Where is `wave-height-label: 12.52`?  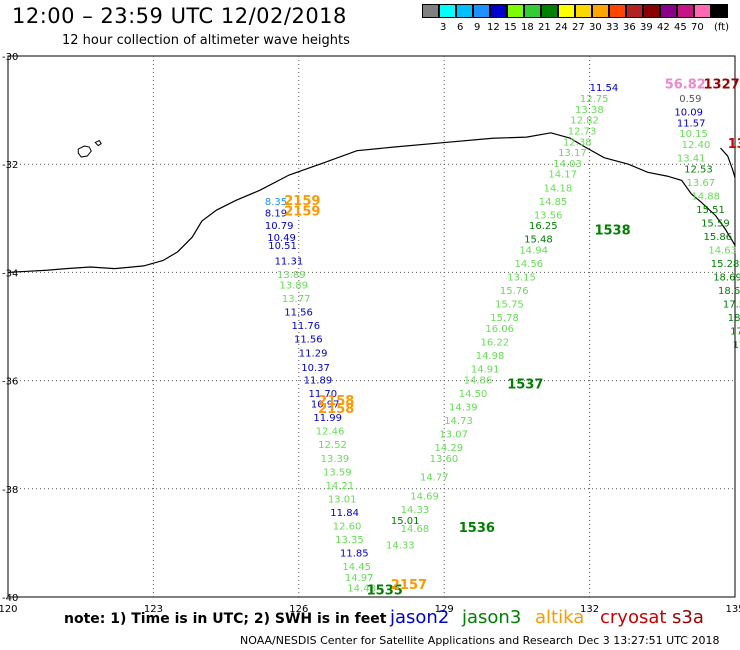 wave-height-label: 12.52 is located at coordinates (332, 445).